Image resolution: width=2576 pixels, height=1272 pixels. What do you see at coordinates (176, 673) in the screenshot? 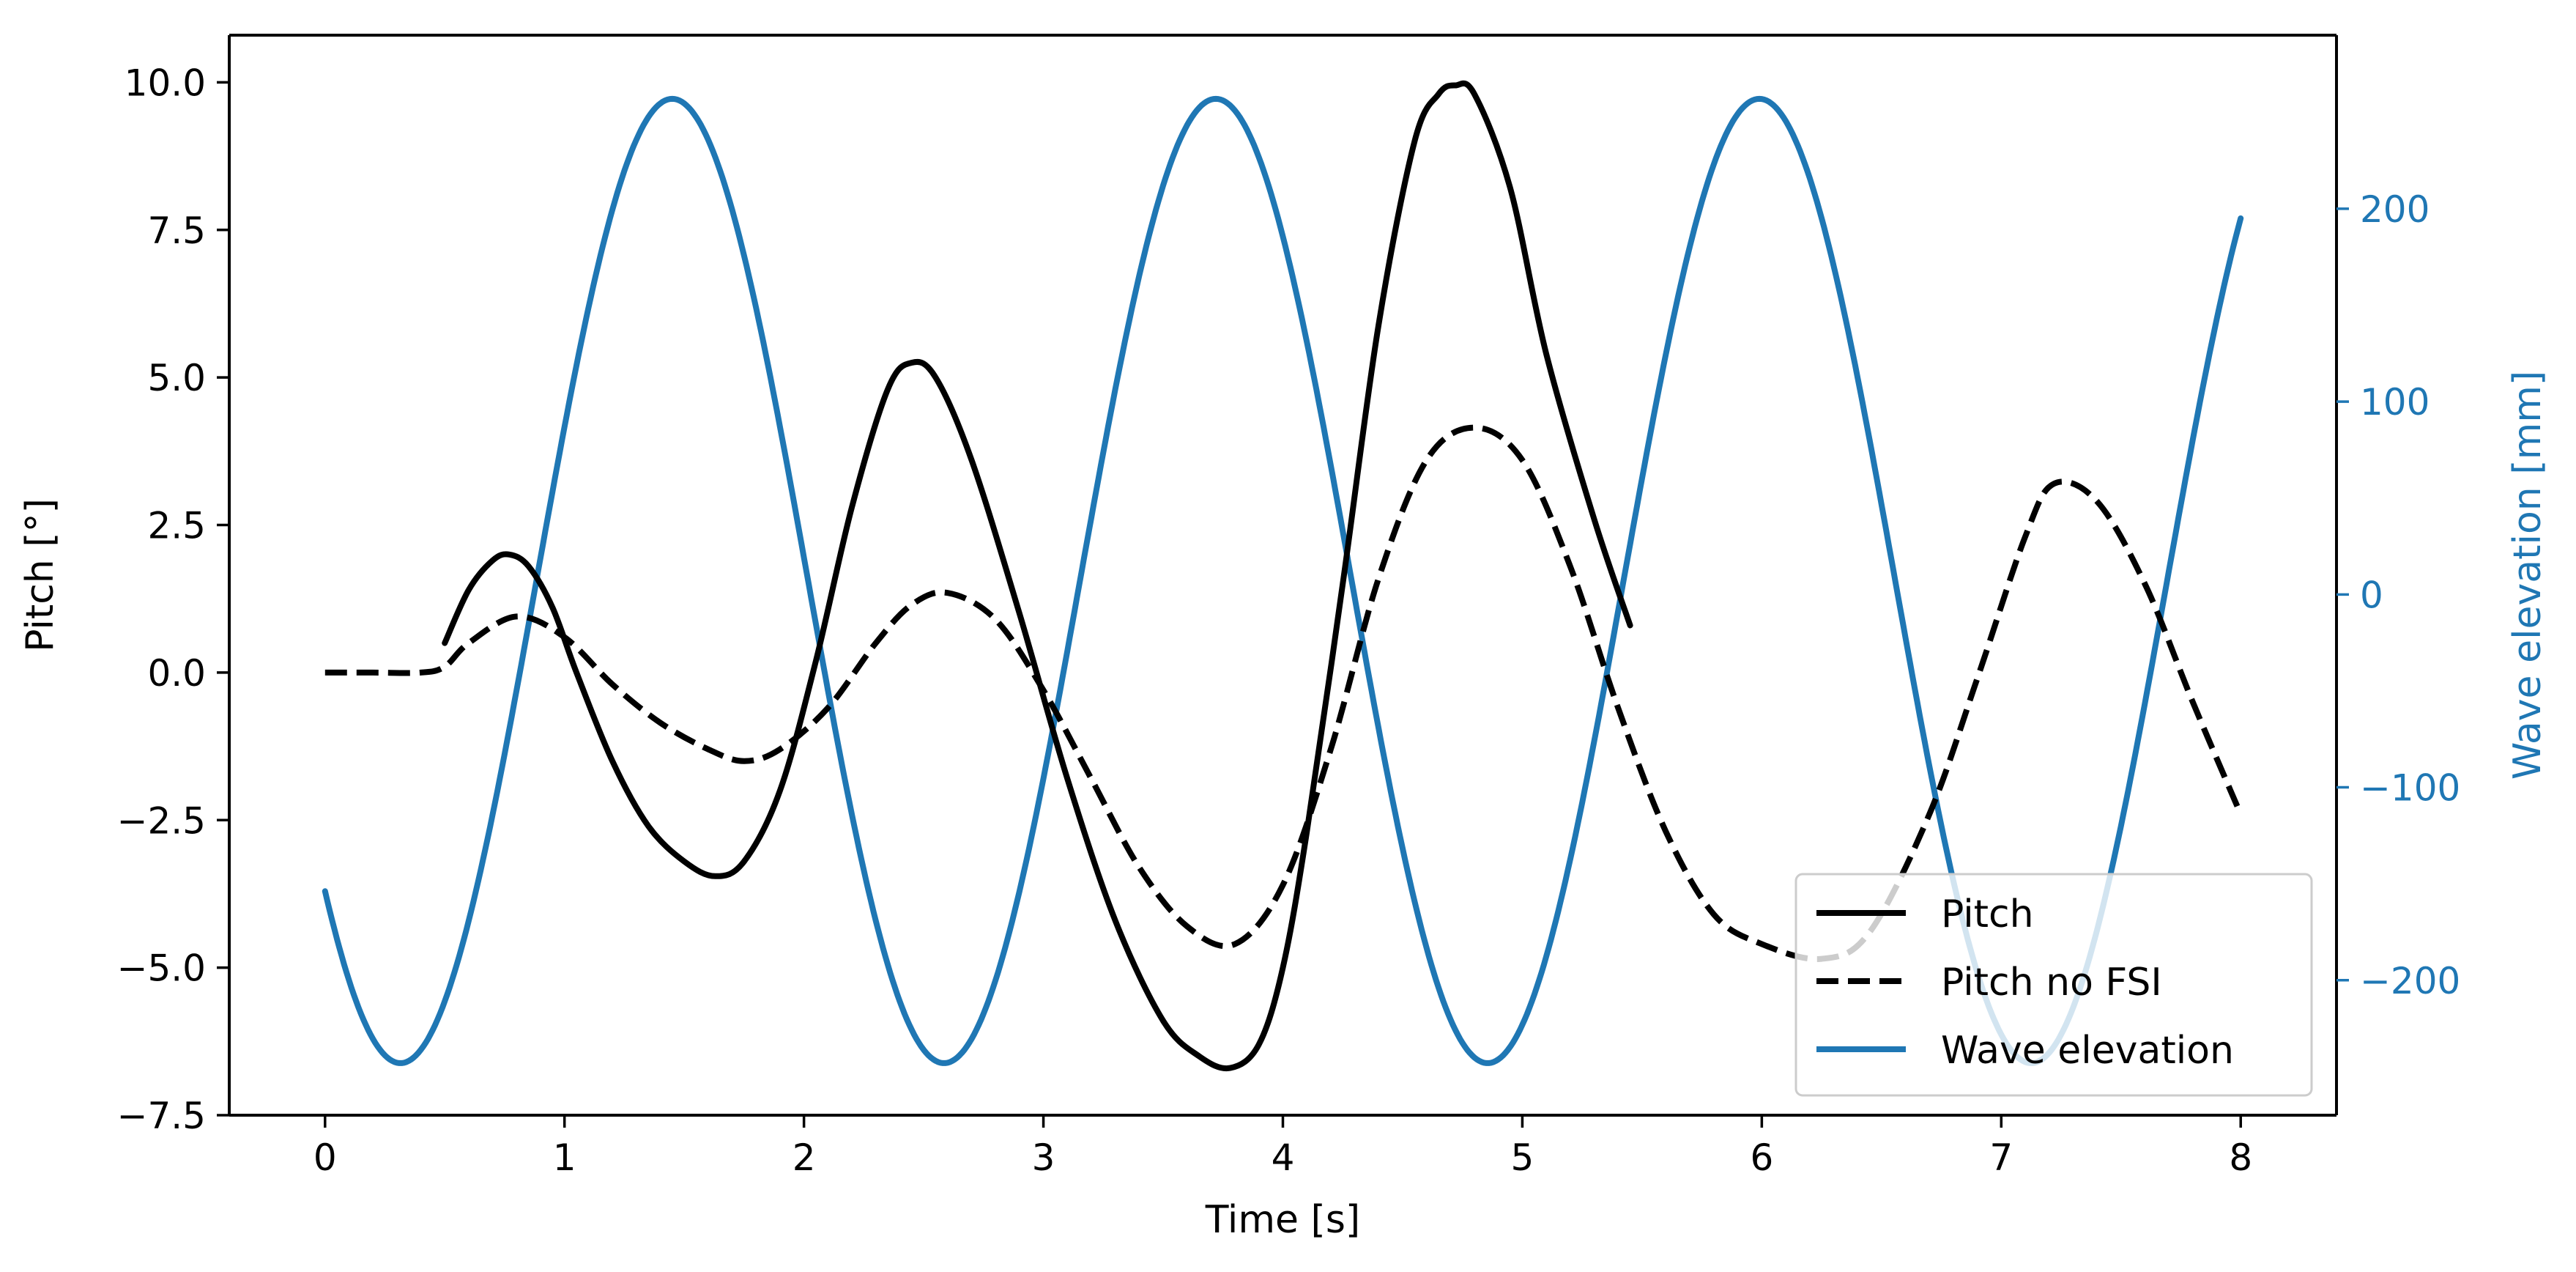
I see `y-left-tick-label: 0.0` at bounding box center [176, 673].